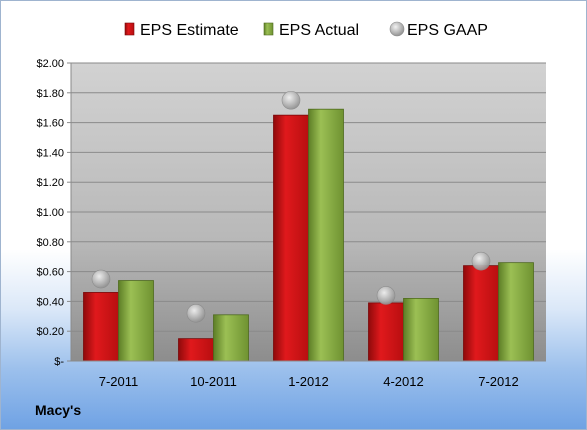 This screenshot has height=430, width=587. What do you see at coordinates (50, 183) in the screenshot?
I see `y-tick-label: $1.20` at bounding box center [50, 183].